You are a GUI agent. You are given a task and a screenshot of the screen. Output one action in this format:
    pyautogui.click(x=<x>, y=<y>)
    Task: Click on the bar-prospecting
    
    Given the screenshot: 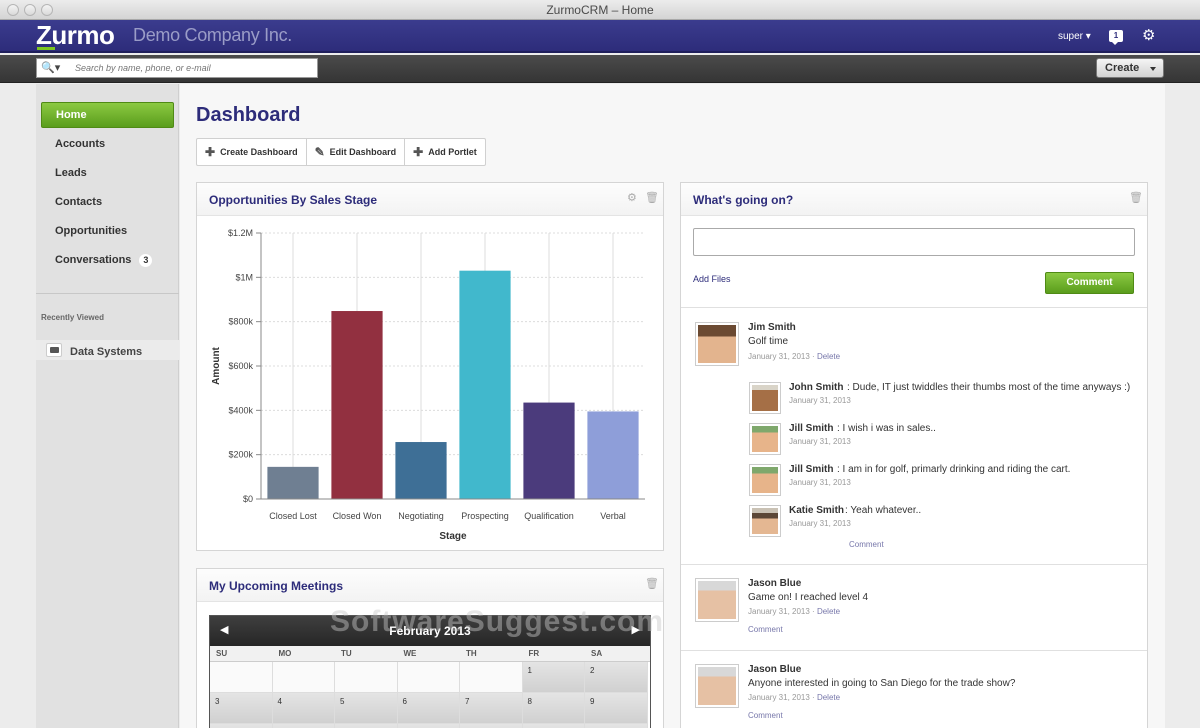 What is the action you would take?
    pyautogui.click(x=485, y=384)
    